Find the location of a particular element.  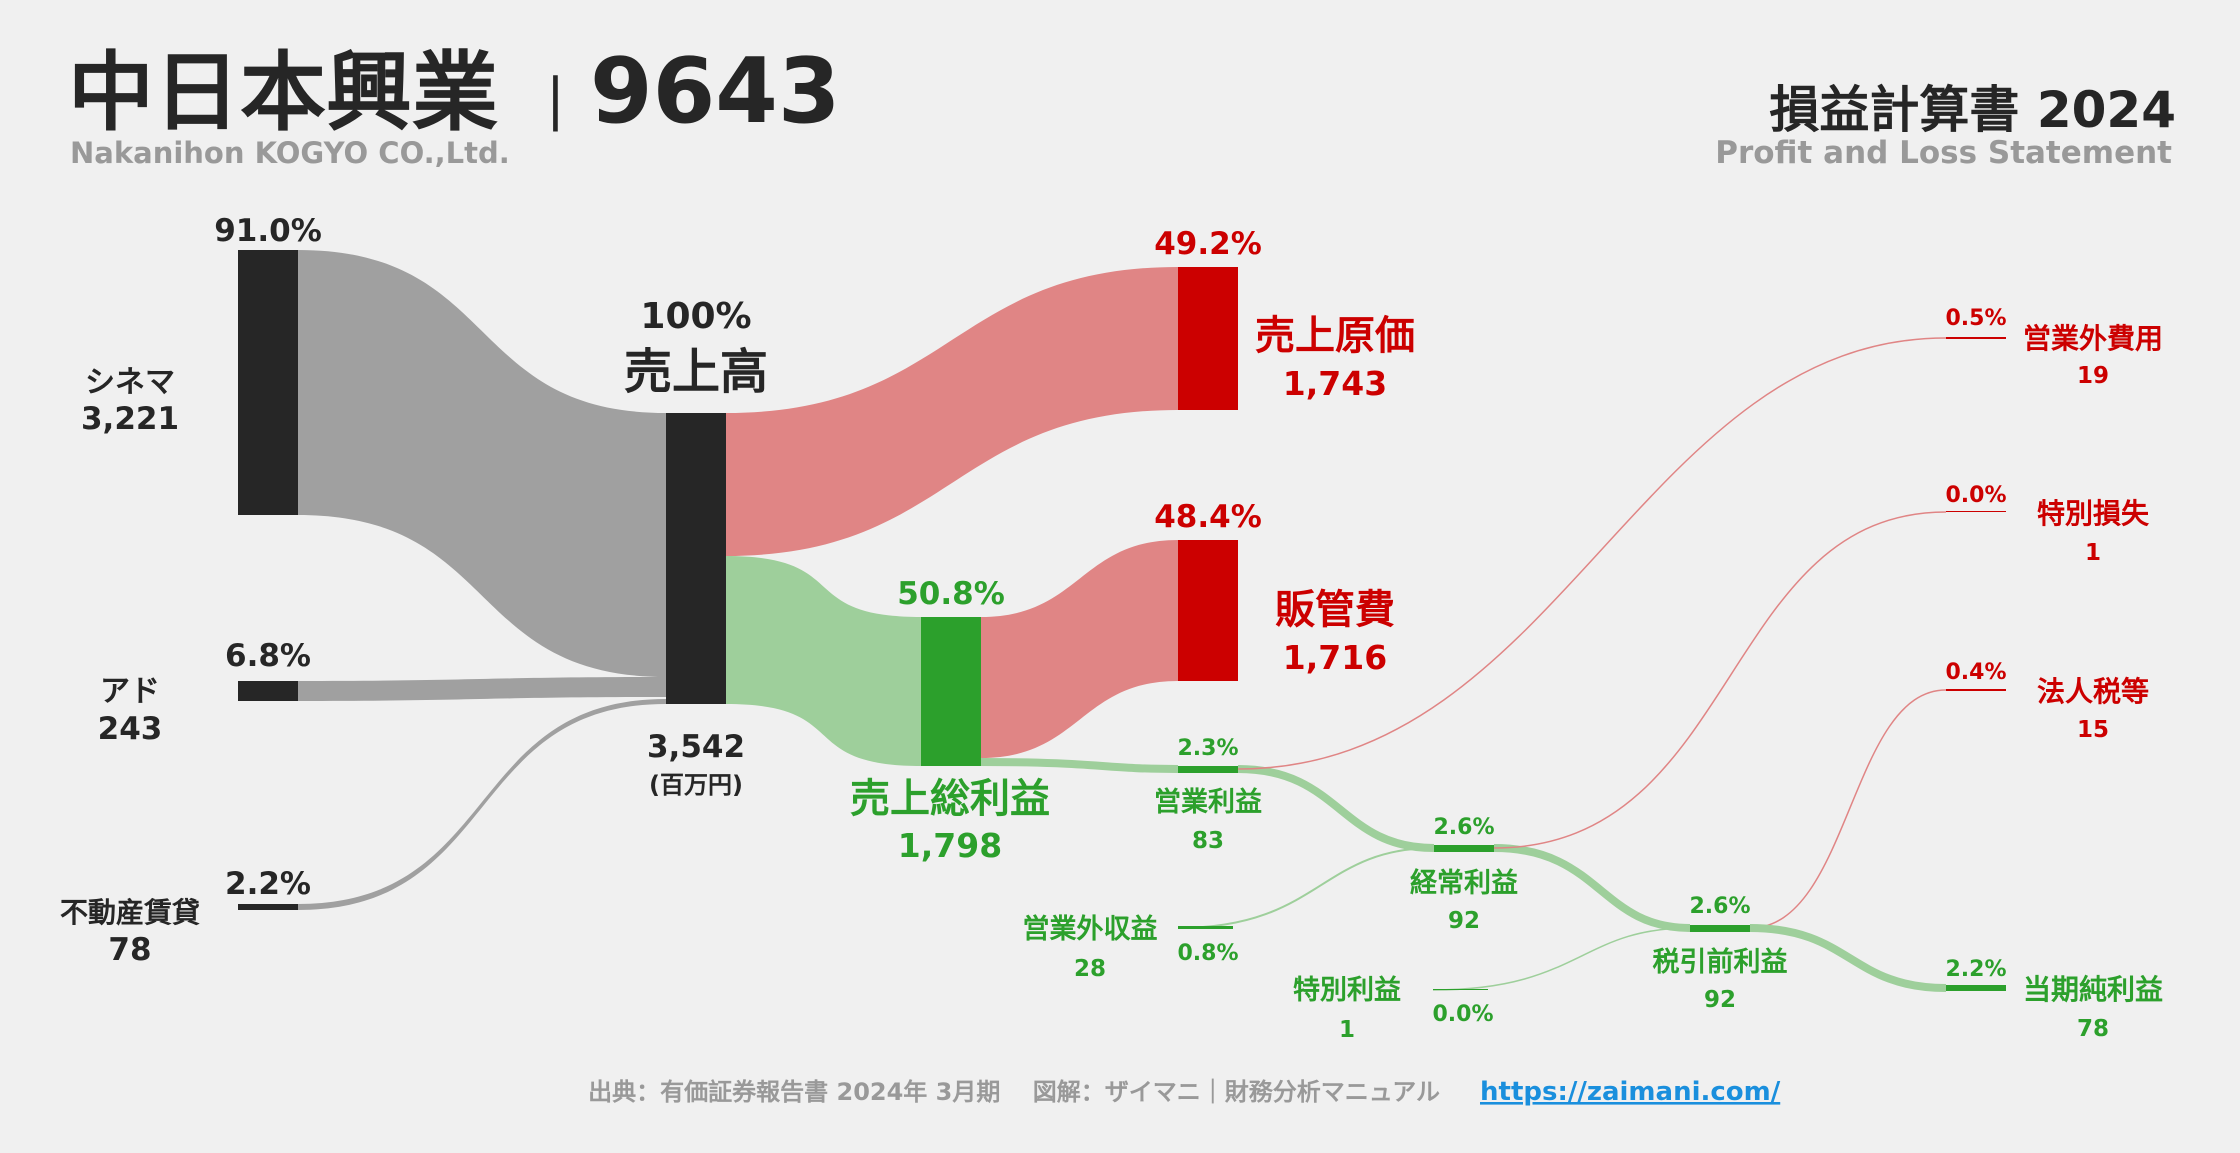

non-op-expense-pct: 0.5% is located at coordinates (1975, 318).